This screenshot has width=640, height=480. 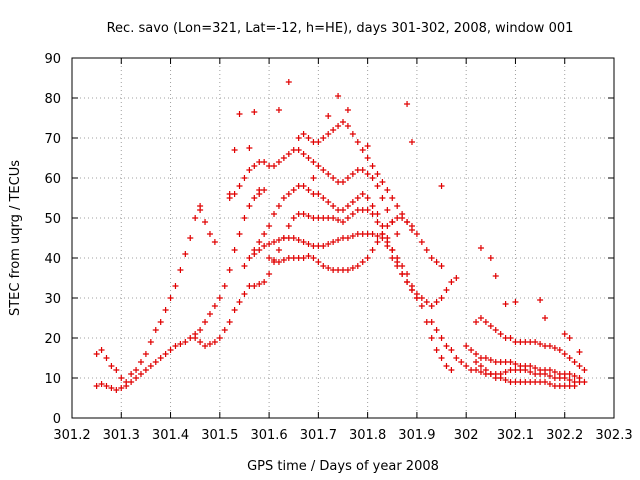 What do you see at coordinates (52, 259) in the screenshot?
I see `y-tick-label: 40` at bounding box center [52, 259].